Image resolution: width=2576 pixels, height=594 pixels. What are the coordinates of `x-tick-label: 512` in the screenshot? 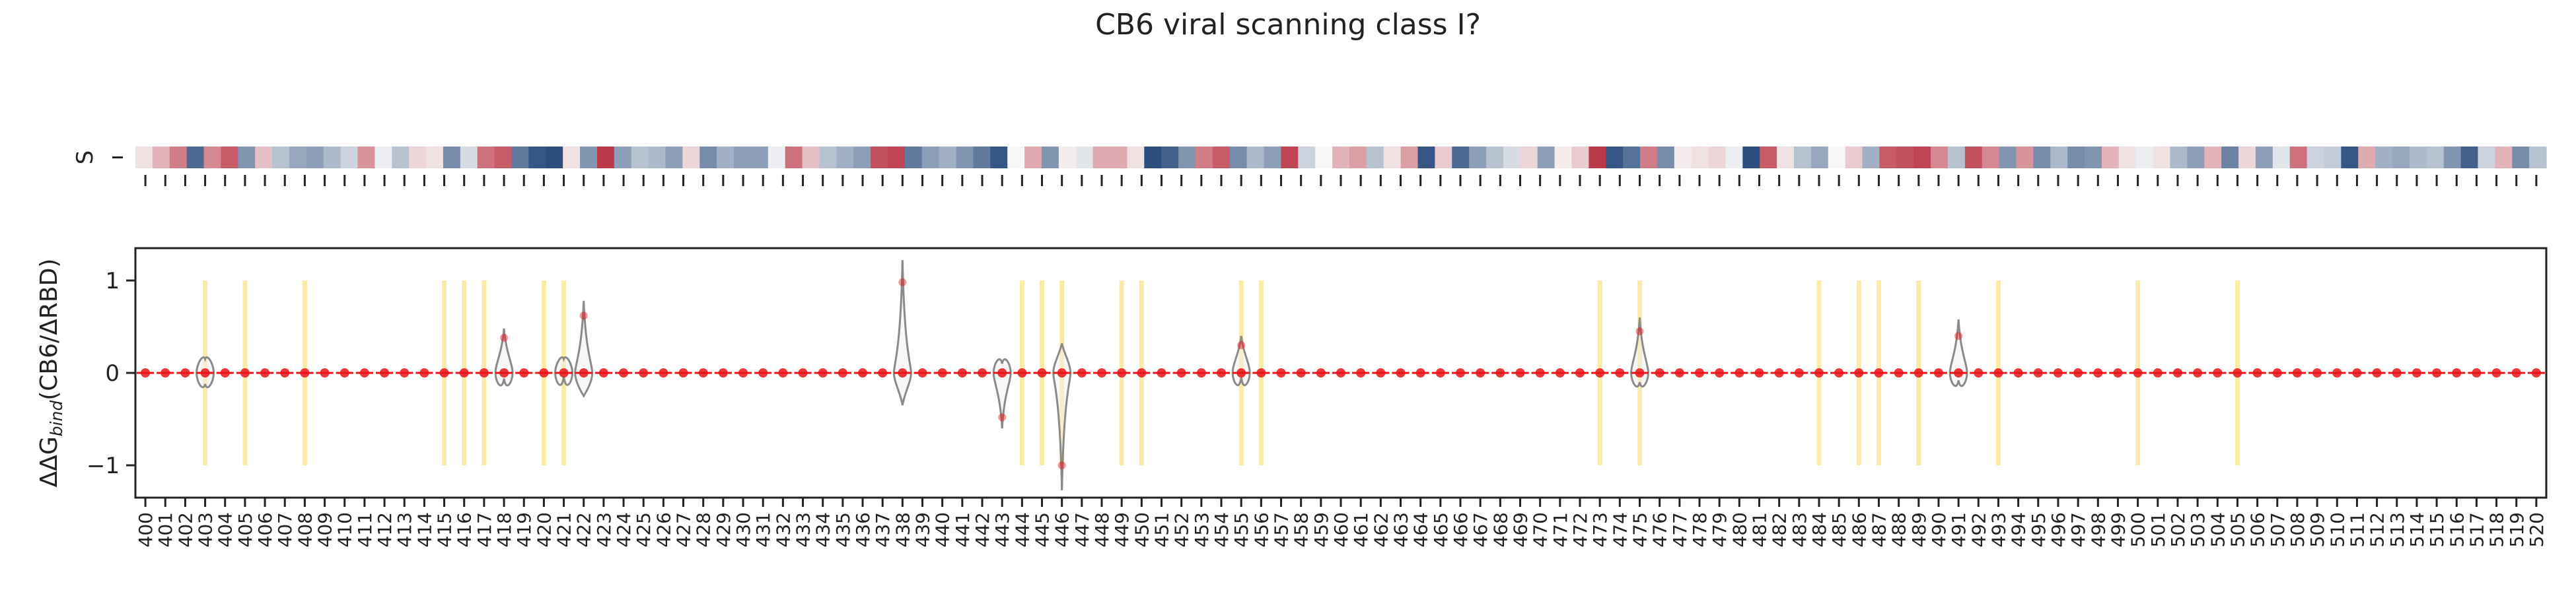 It's located at (2378, 529).